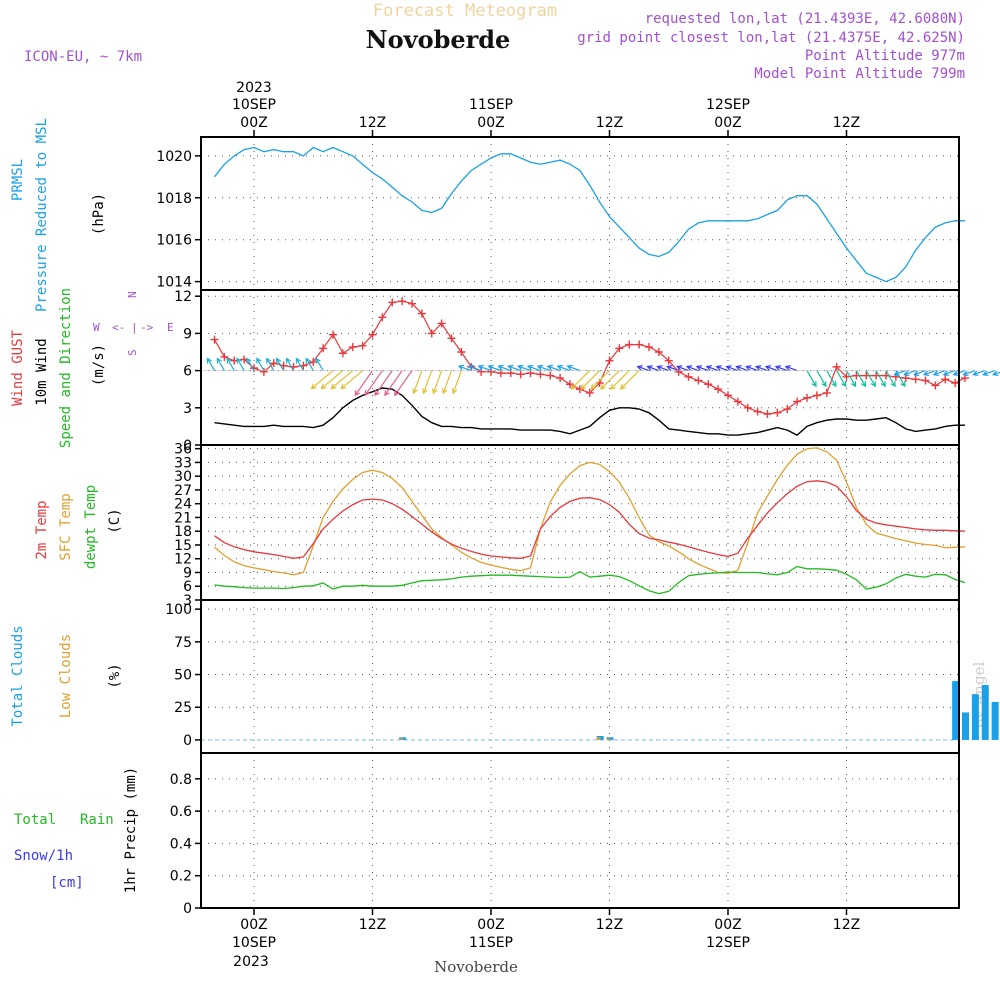  Describe the element at coordinates (18, 180) in the screenshot. I see `pressure-label-1: PRMSL` at that location.